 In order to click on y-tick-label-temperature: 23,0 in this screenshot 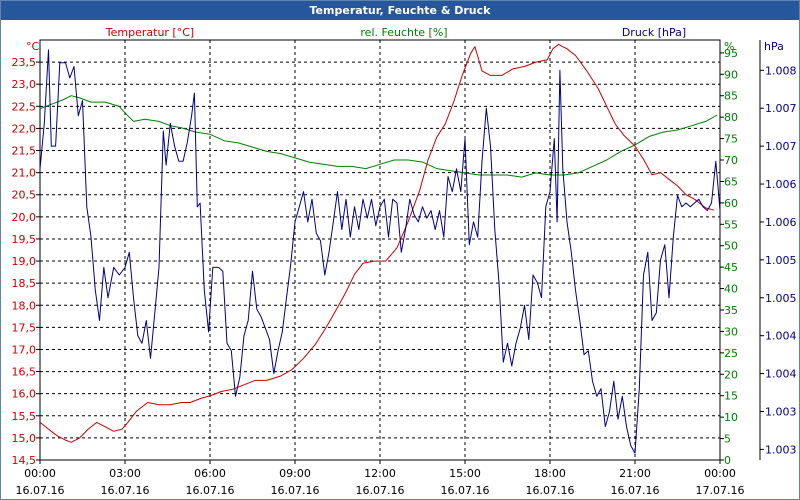, I will do `click(24, 84)`.